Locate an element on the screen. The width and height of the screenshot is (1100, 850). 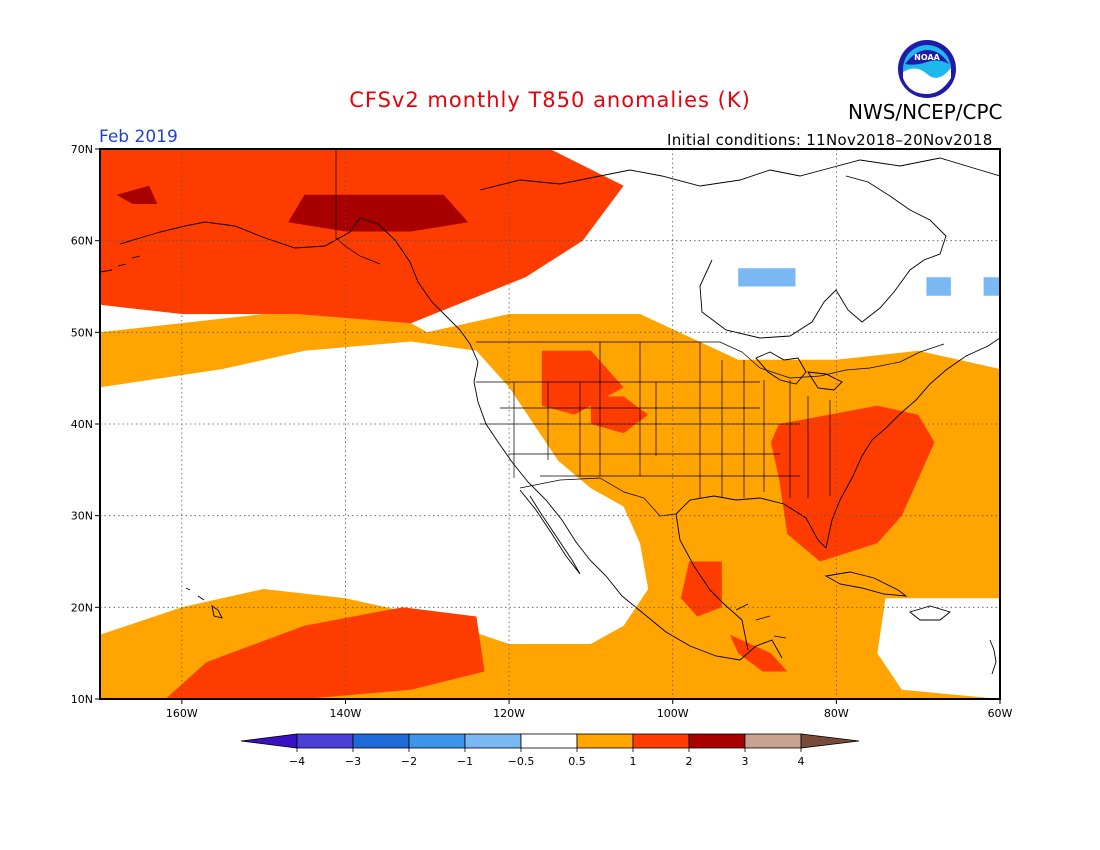
hudson-bay-coastline is located at coordinates (823, 257).